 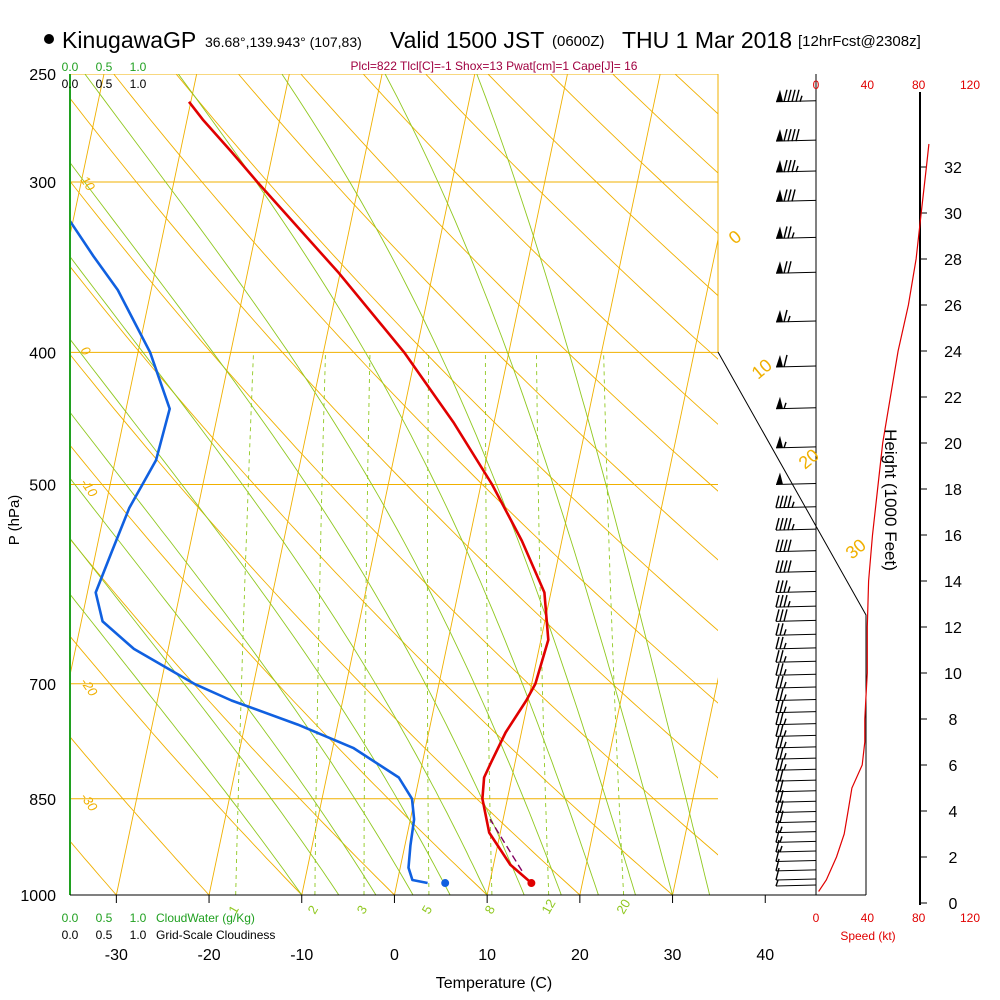 I want to click on speed-bottom-tick: 80, so click(x=919, y=918).